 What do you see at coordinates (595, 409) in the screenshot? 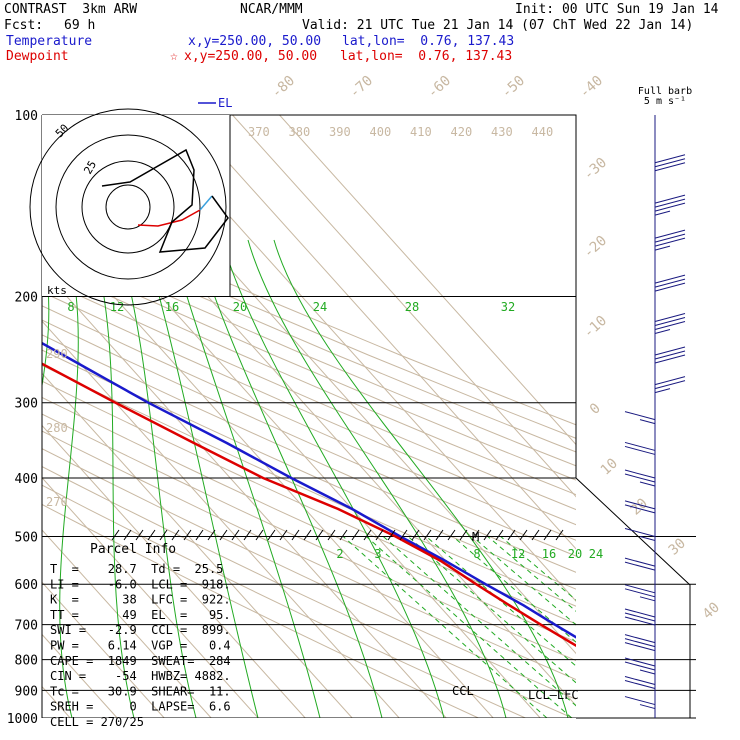
I see `isotherm-label: 0` at bounding box center [595, 409].